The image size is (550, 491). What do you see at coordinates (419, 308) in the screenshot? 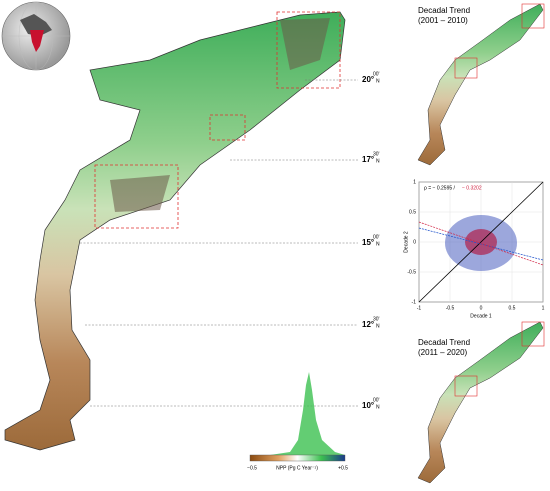
I see `x-tick-label: -1` at bounding box center [419, 308].